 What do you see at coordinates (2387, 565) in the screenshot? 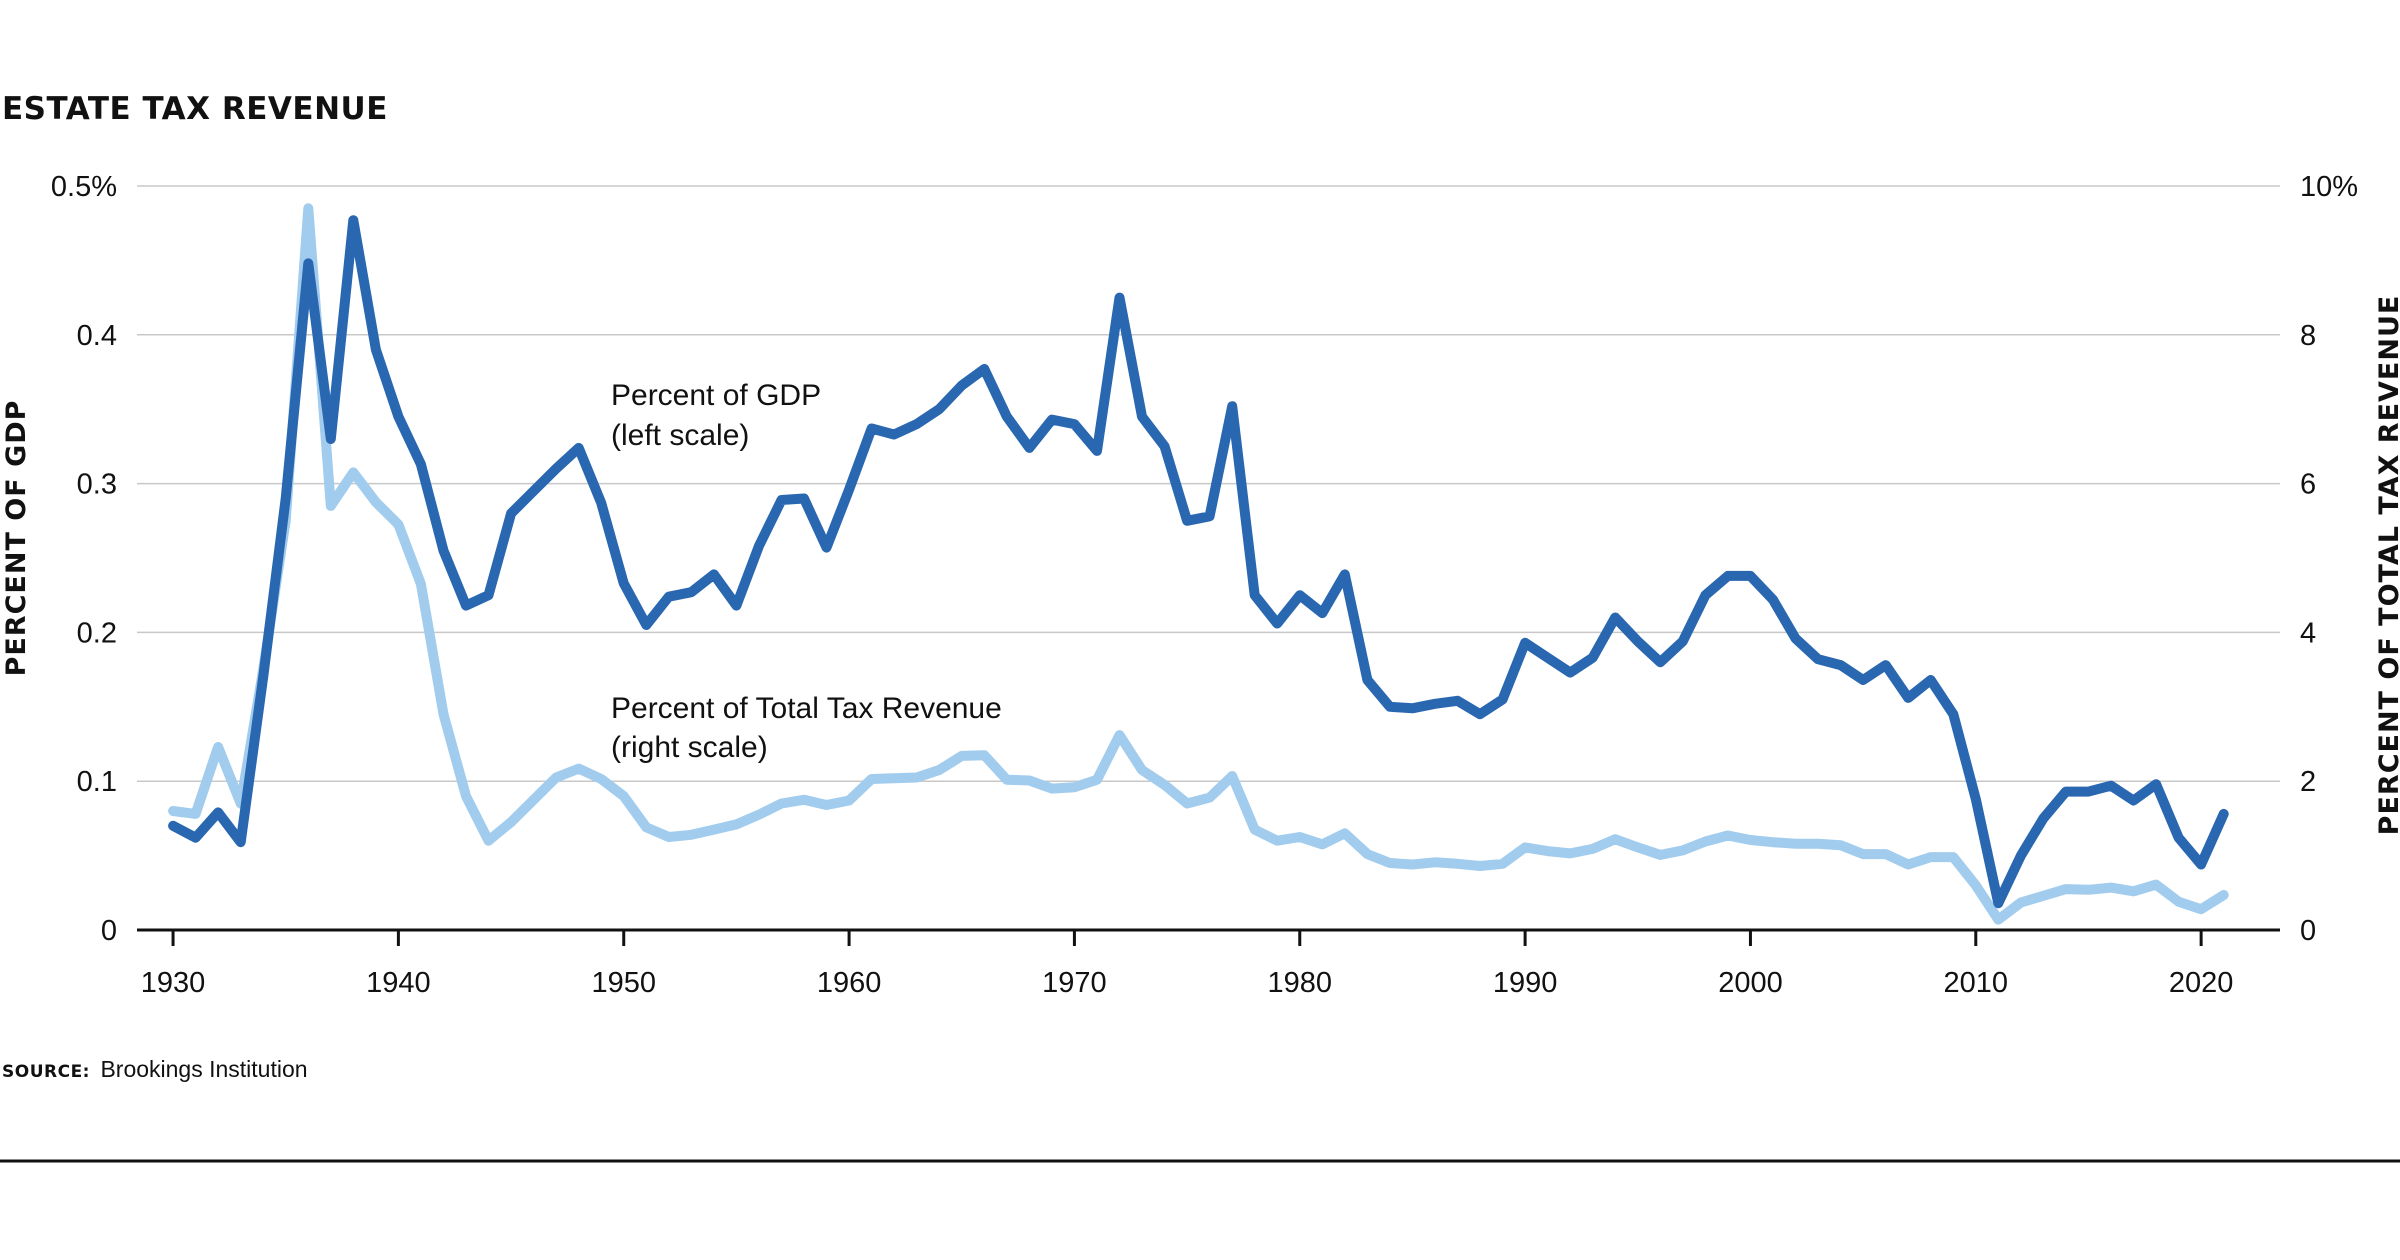
I see `right-axis-title: PERCENT OF TOTAL TAX REVENUE` at bounding box center [2387, 565].